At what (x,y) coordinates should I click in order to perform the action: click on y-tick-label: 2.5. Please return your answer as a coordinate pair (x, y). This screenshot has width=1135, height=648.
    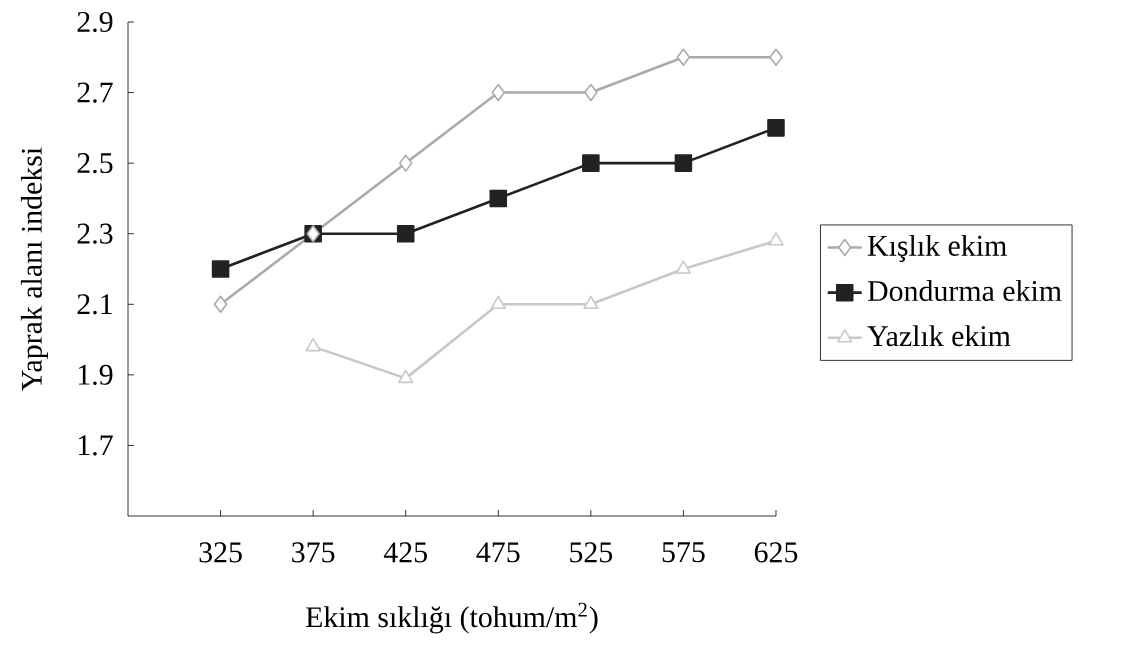
    Looking at the image, I should click on (95, 163).